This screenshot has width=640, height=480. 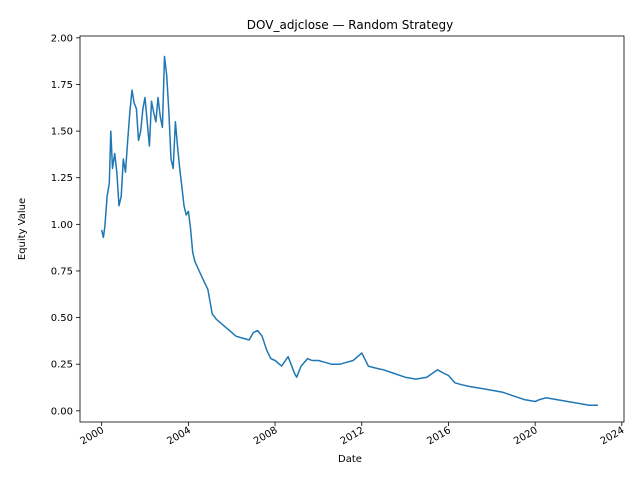 What do you see at coordinates (62, 85) in the screenshot?
I see `y-tick-label: 1.75` at bounding box center [62, 85].